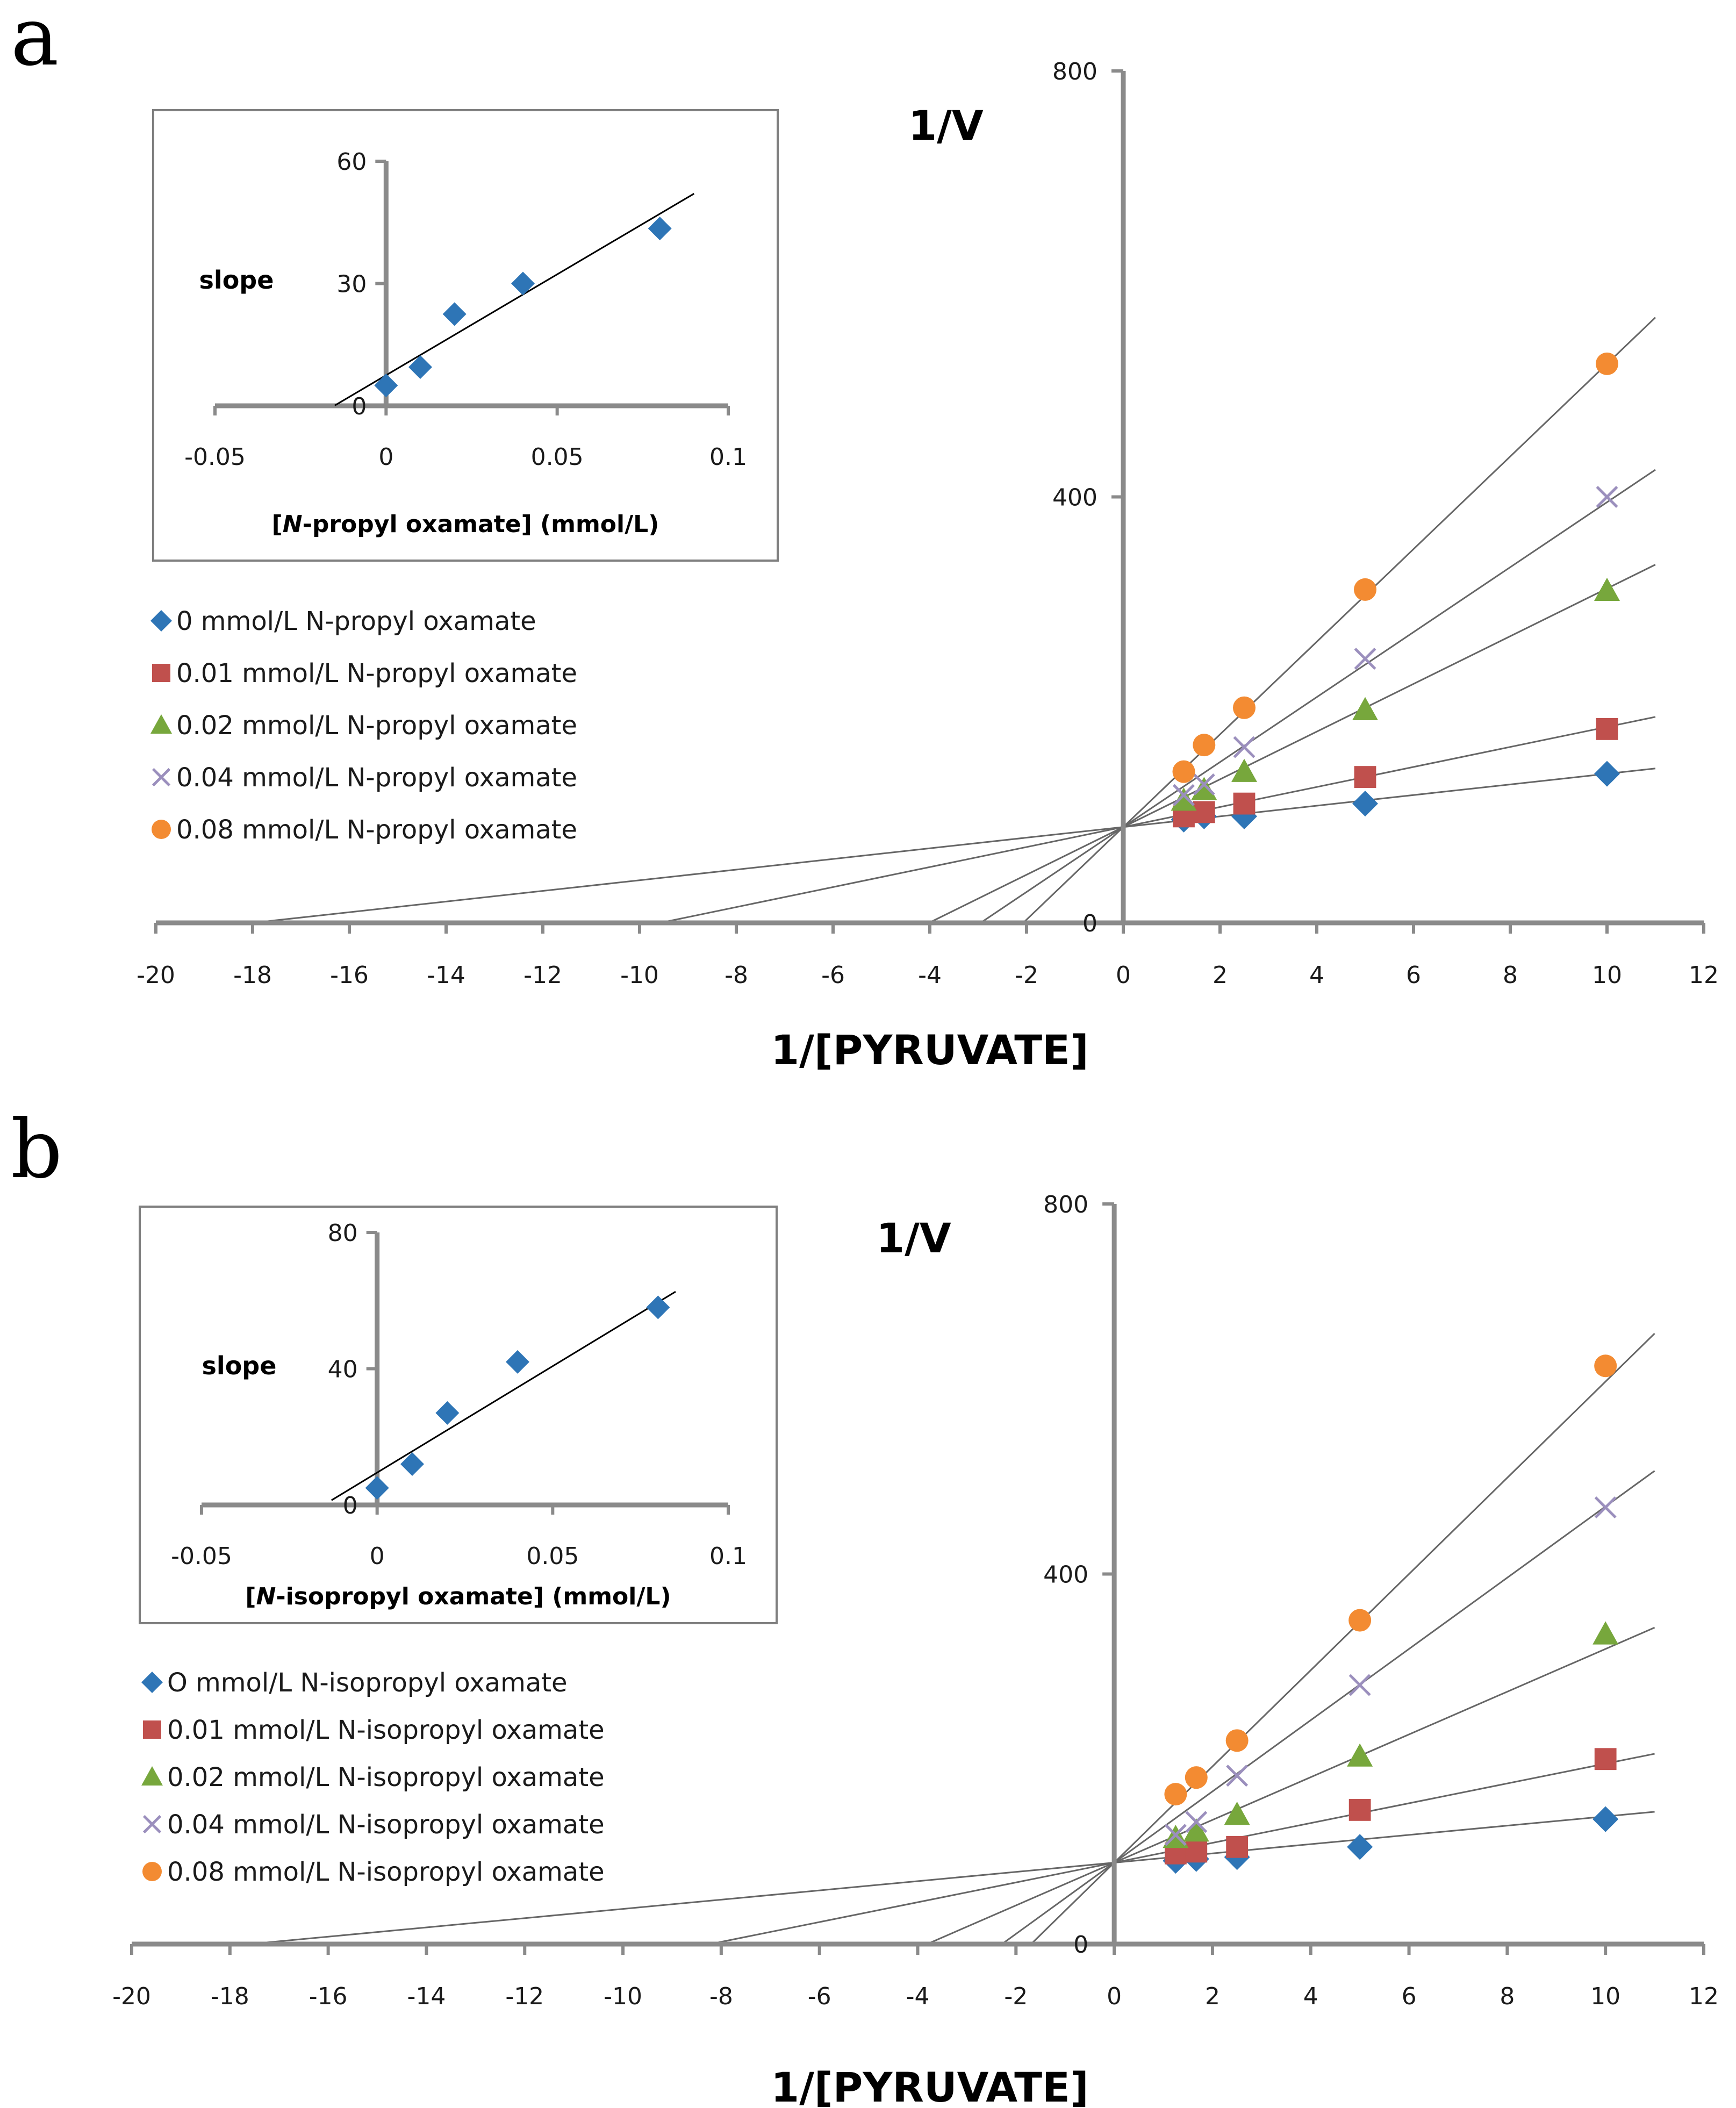 The width and height of the screenshot is (1736, 2108). I want to click on legend-label: 0.08 mmol/L N-propyl oxamate, so click(376, 830).